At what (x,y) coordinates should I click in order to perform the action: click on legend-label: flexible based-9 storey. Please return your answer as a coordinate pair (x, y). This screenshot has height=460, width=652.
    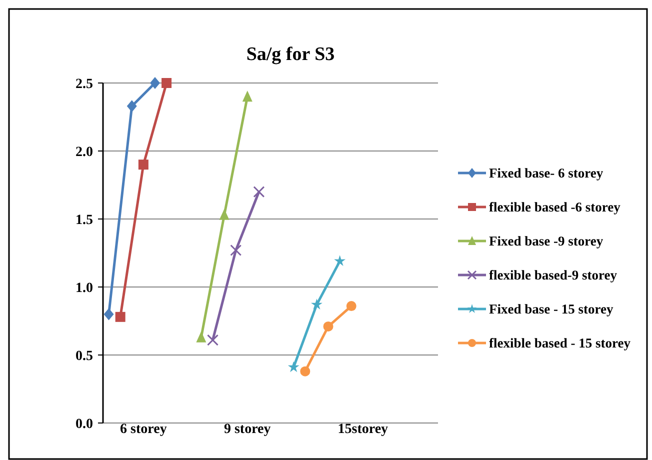
    Looking at the image, I should click on (553, 275).